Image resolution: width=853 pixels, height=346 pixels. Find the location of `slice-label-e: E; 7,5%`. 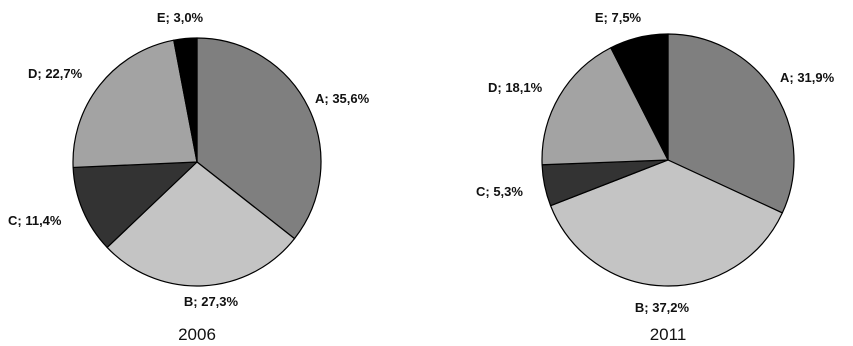

slice-label-e: E; 7,5% is located at coordinates (618, 17).